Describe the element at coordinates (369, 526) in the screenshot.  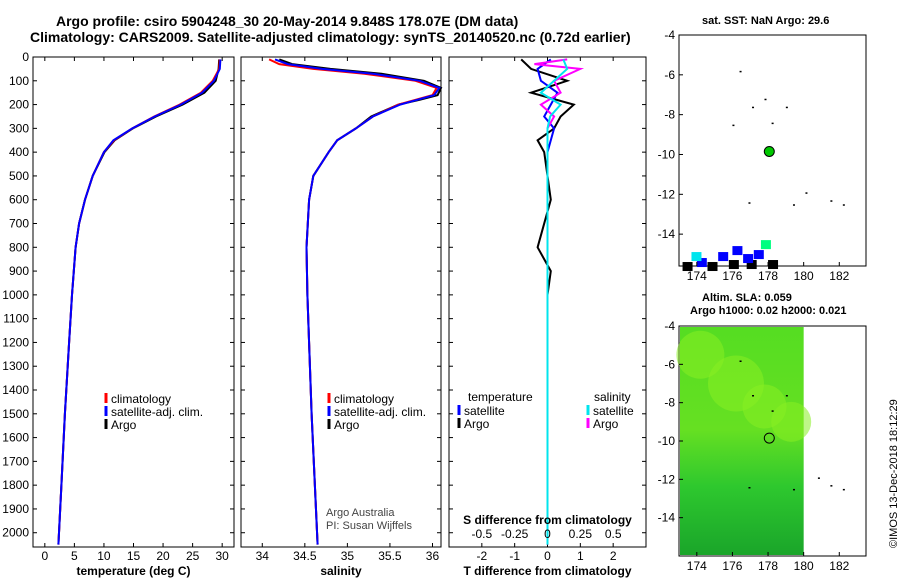
I see `credit-pi: PI: Susan Wijffels` at that location.